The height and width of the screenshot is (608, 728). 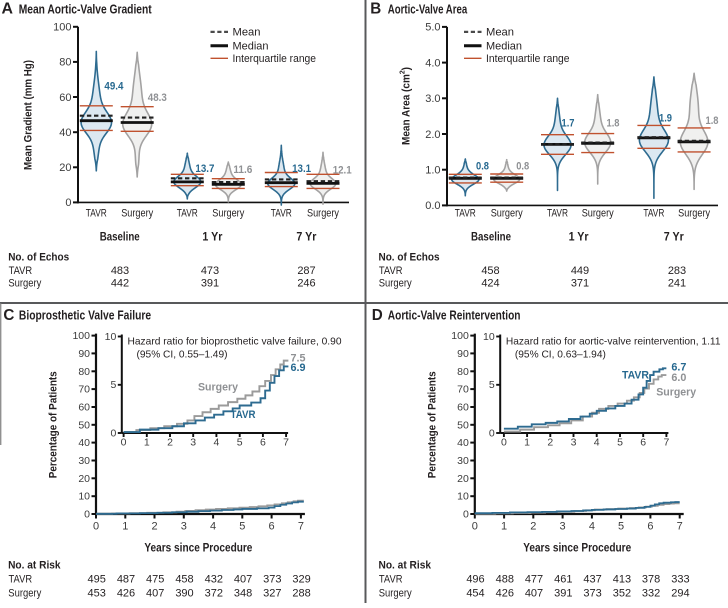 I want to click on svg-text: 1, so click(x=147, y=443).